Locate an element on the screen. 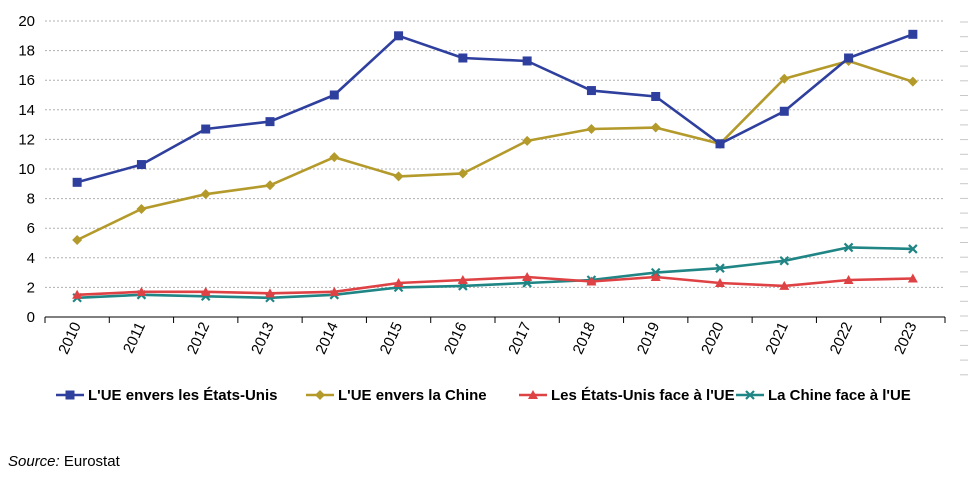 The image size is (975, 477). y-tick-label: 16 is located at coordinates (26, 80).